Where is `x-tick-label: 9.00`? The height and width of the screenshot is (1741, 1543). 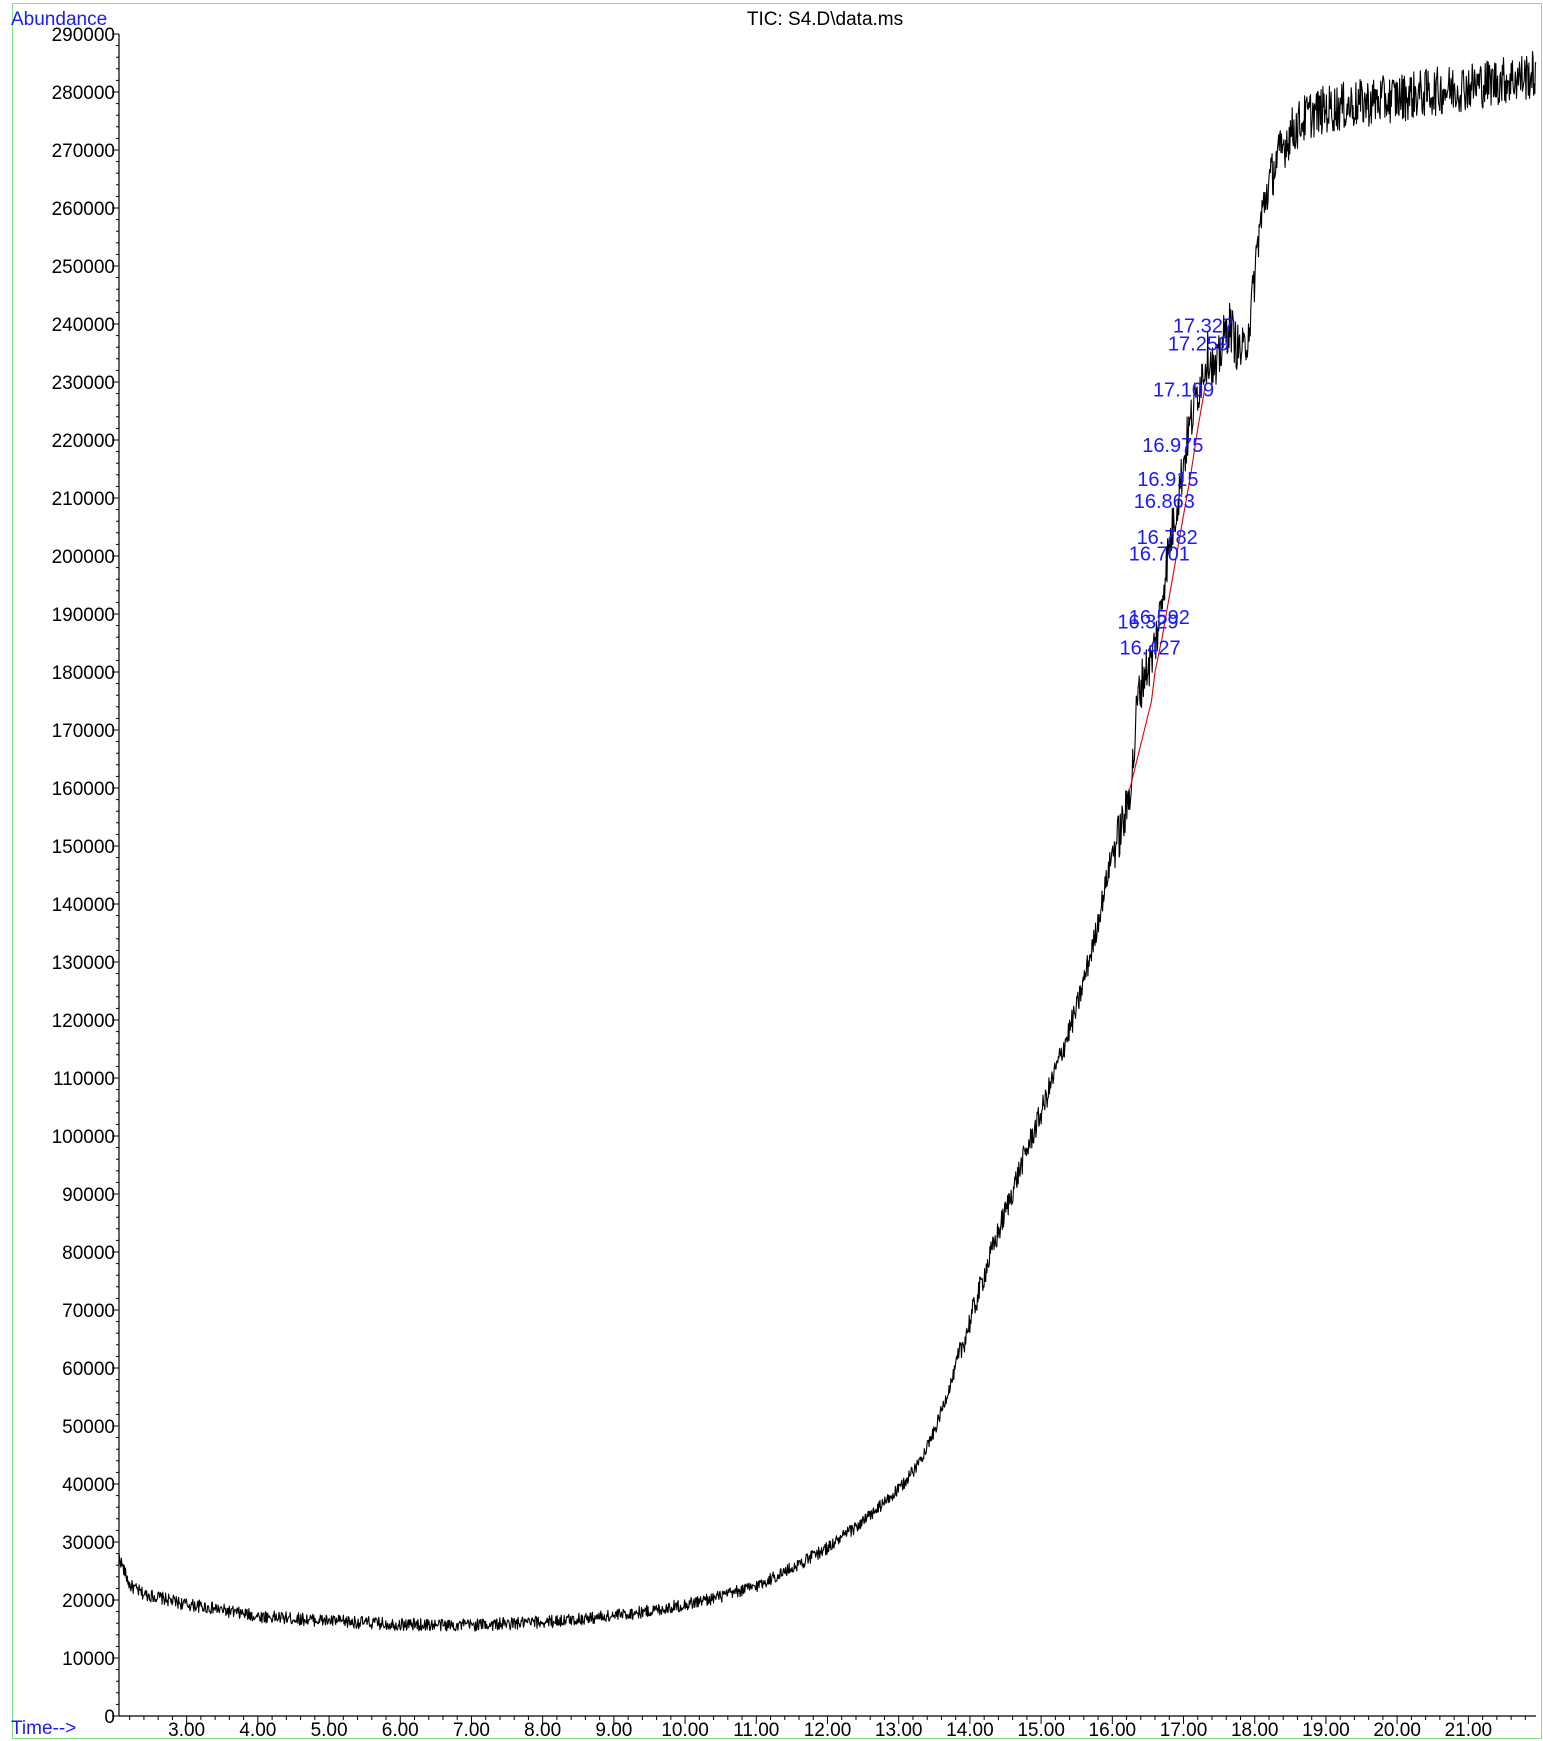
x-tick-label: 9.00 is located at coordinates (613, 1730).